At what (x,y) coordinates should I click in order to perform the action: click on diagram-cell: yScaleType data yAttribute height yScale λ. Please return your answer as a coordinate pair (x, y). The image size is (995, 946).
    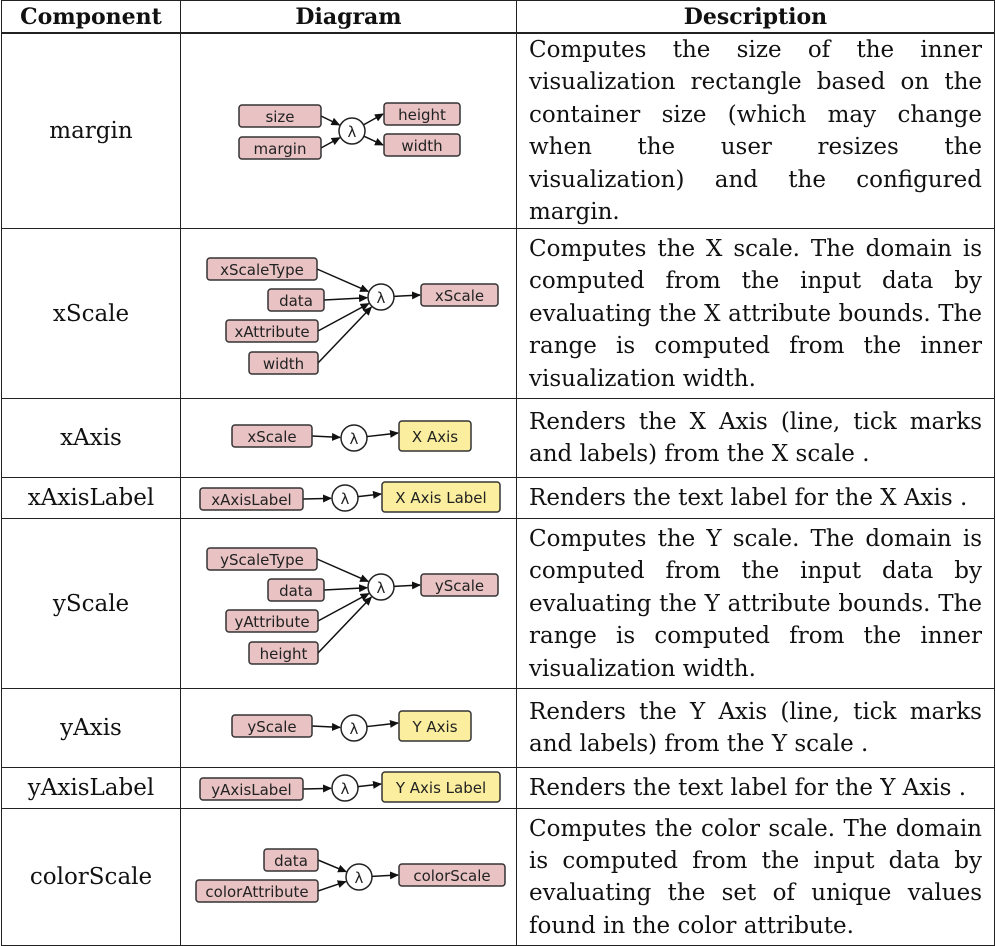
    Looking at the image, I should click on (348, 604).